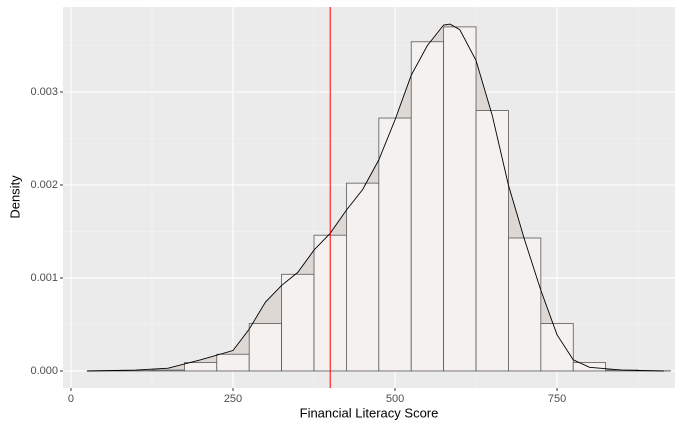  Describe the element at coordinates (44, 185) in the screenshot. I see `y-tick-label: 0.002` at that location.